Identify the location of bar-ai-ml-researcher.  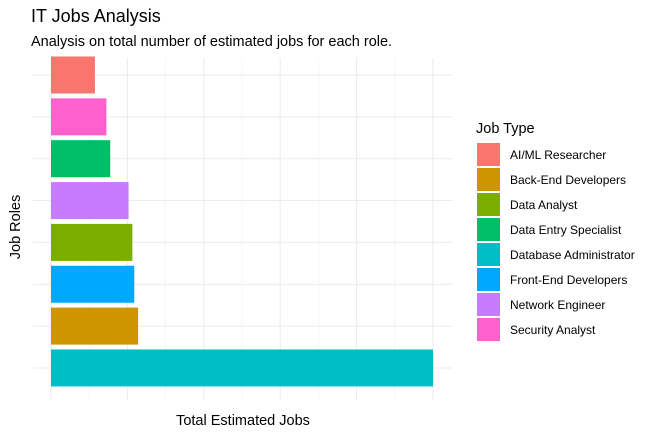
(73, 75).